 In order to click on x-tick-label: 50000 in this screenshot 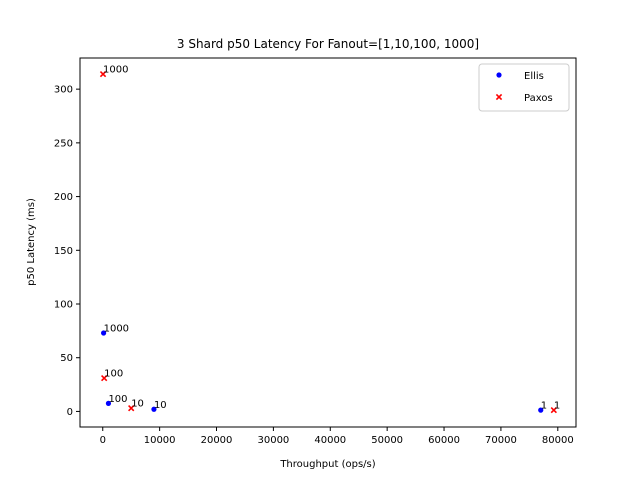, I will do `click(387, 440)`.